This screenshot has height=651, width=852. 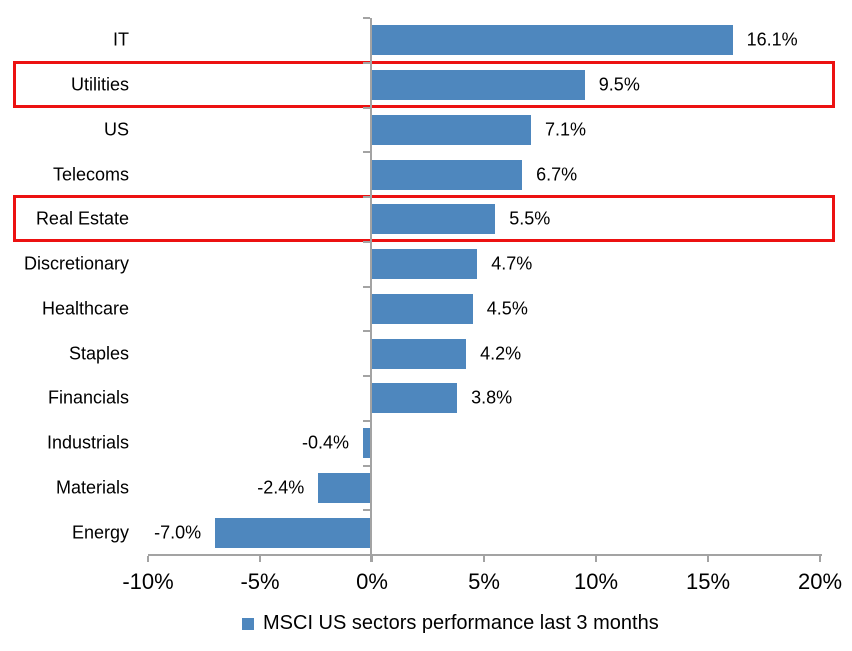 I want to click on x-axis-tick-label: -5%, so click(x=260, y=581).